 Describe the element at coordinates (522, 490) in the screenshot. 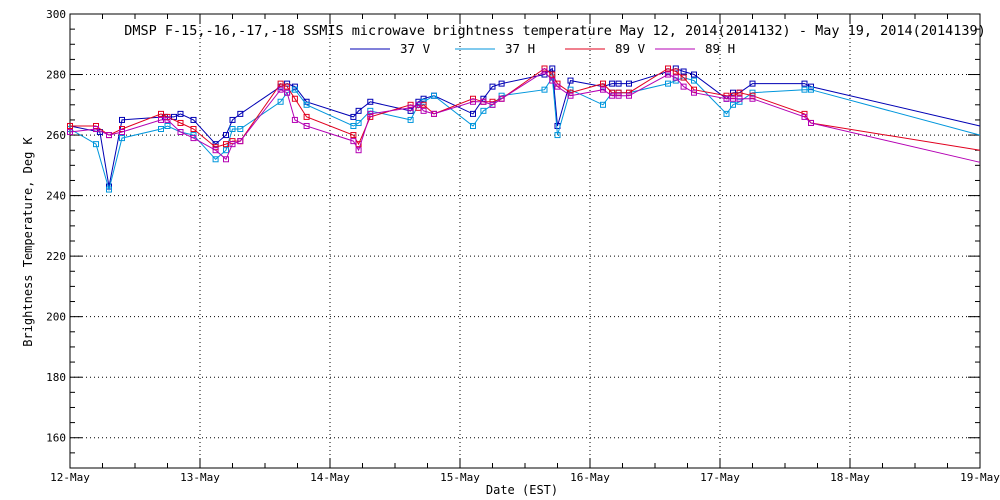

I see `x-axis-label: Date (EST)` at that location.